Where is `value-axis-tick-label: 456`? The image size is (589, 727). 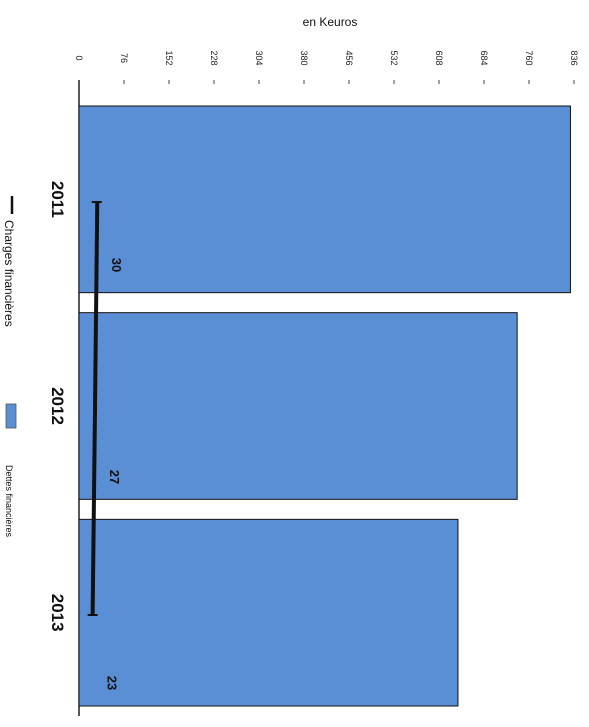 value-axis-tick-label: 456 is located at coordinates (349, 57).